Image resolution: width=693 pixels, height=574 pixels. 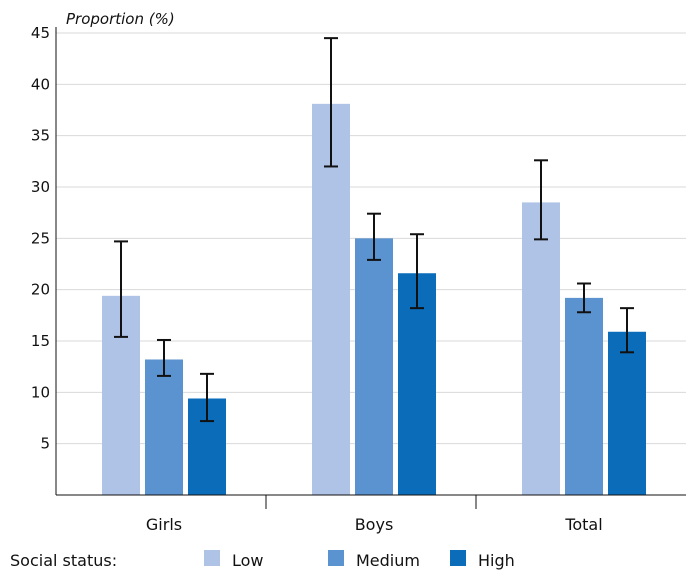 I want to click on y-tick-label: 5, so click(x=45, y=444).